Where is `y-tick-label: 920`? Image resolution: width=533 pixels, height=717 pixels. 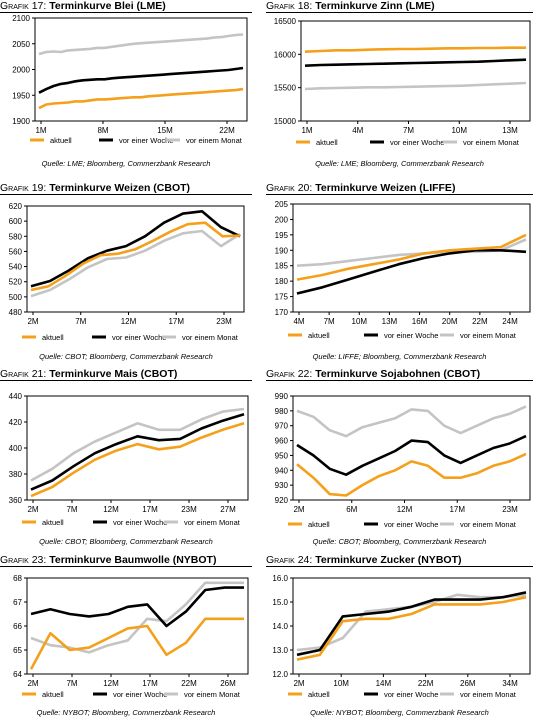
y-tick-label: 920 is located at coordinates (282, 500).